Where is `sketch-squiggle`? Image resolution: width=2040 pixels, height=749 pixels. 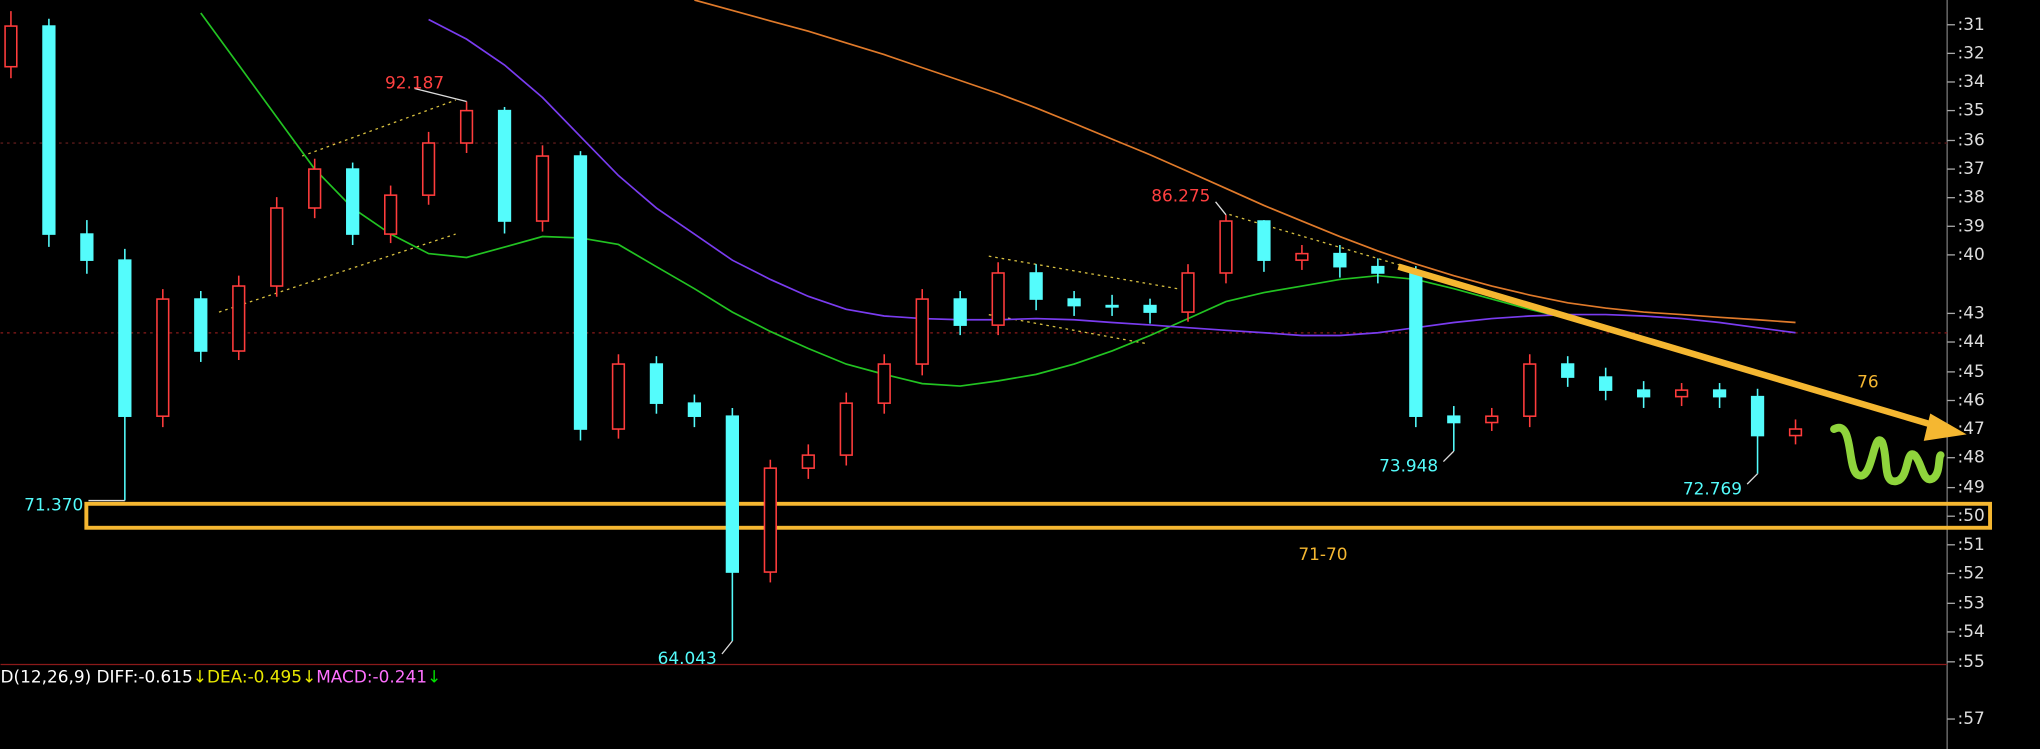 sketch-squiggle is located at coordinates (1887, 454).